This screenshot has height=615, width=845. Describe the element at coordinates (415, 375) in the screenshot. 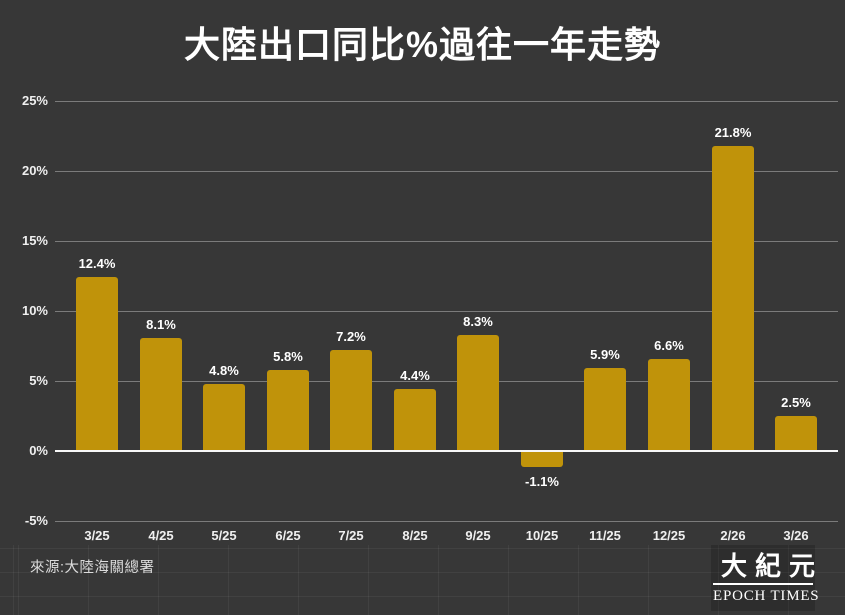

I see `bar-value-label: 4.4%` at that location.